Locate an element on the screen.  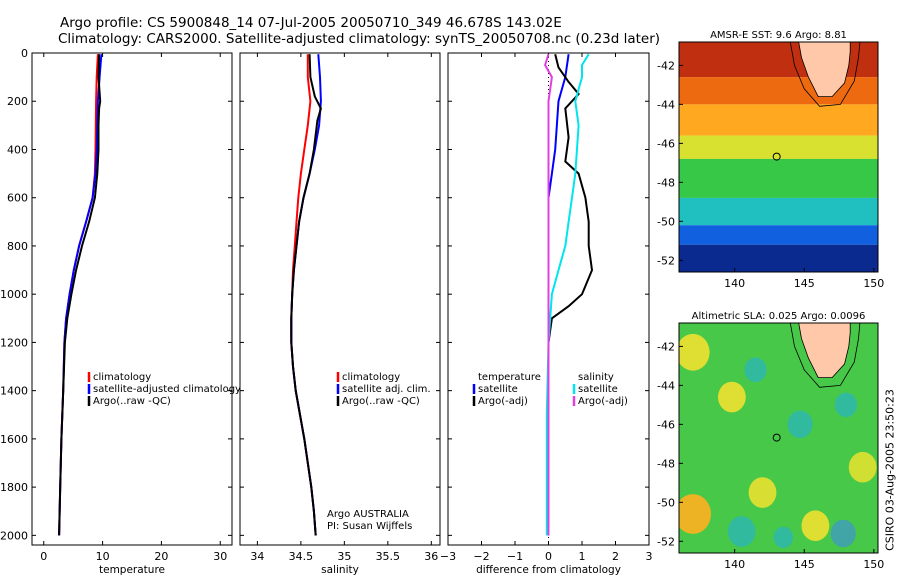
temperature-xlabel: temperature is located at coordinates (132, 570).